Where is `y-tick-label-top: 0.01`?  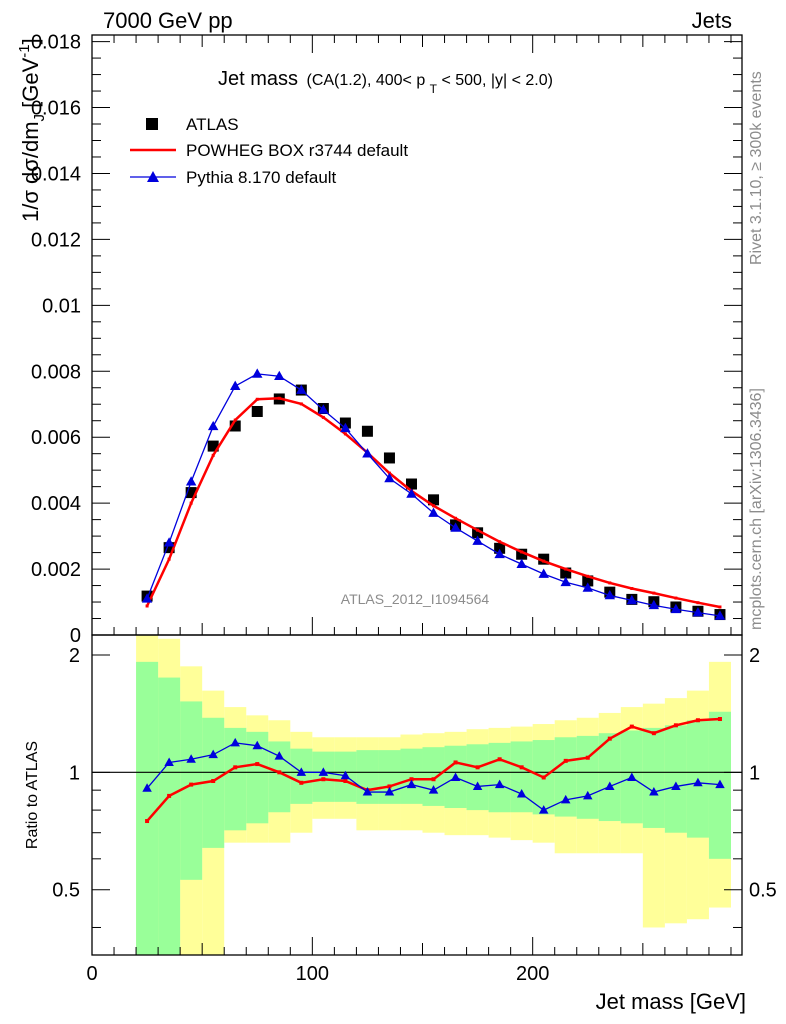 y-tick-label-top: 0.01 is located at coordinates (61, 306).